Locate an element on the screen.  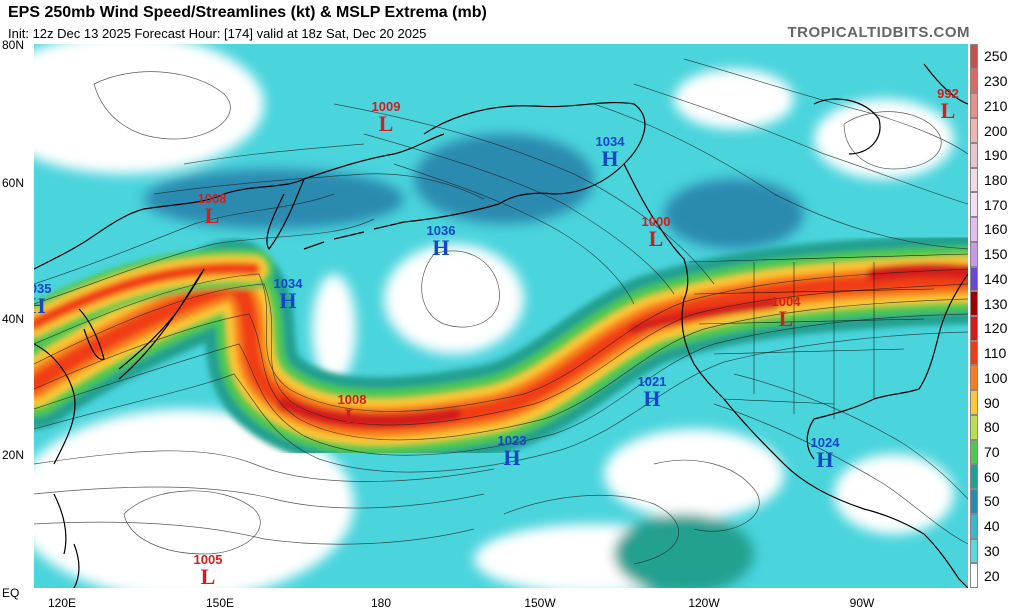
legend-row: 230 is located at coordinates (996, 81).